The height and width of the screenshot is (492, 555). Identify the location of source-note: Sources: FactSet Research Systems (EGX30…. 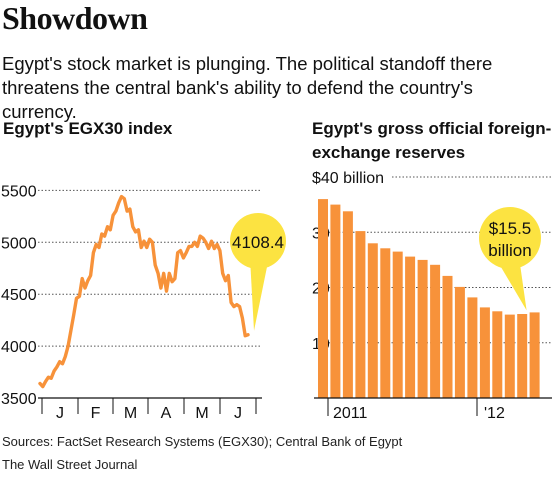
(202, 441).